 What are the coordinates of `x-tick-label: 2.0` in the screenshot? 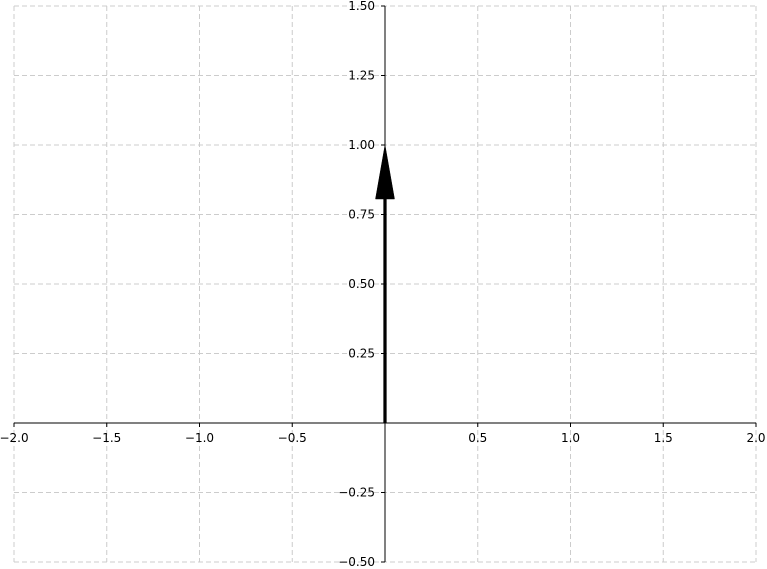 It's located at (755, 438).